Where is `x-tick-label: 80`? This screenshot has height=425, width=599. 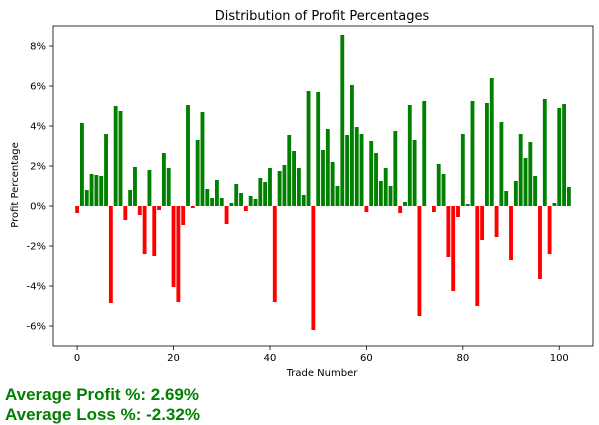 x-tick-label: 80 is located at coordinates (462, 358).